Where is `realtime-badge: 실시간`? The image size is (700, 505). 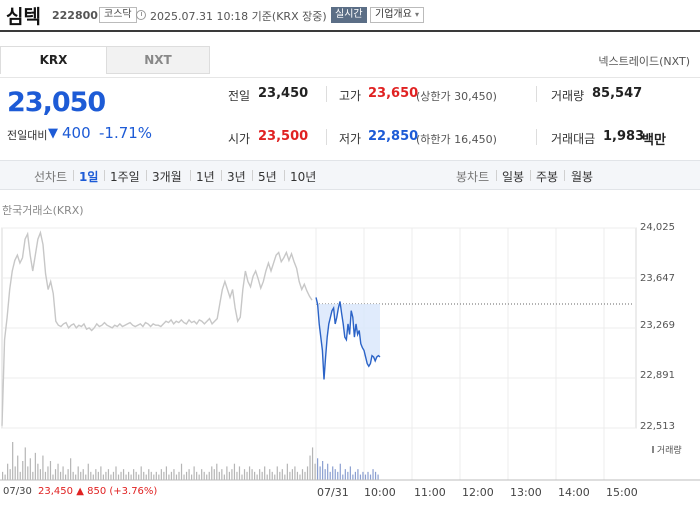 realtime-badge: 실시간 is located at coordinates (349, 15).